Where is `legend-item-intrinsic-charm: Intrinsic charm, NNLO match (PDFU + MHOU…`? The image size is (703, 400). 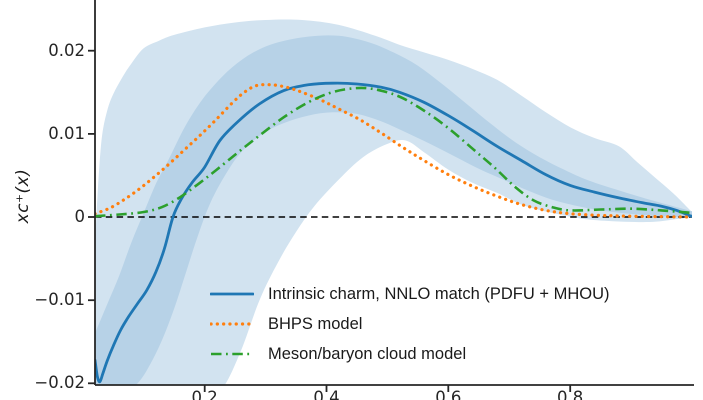
legend-item-intrinsic-charm: Intrinsic charm, NNLO match (PDFU + MHOU… is located at coordinates (410, 294).